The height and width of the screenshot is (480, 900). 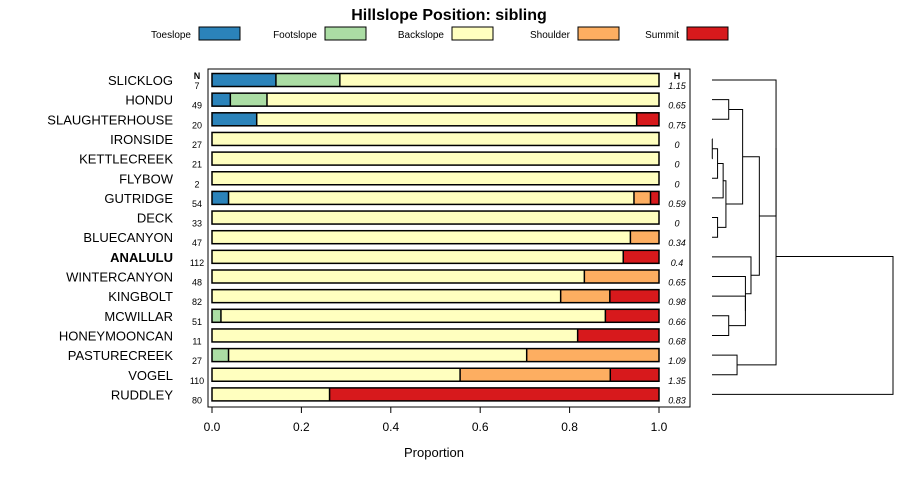 What do you see at coordinates (535, 375) in the screenshot?
I see `bar-segment-vogel-shoulder` at bounding box center [535, 375].